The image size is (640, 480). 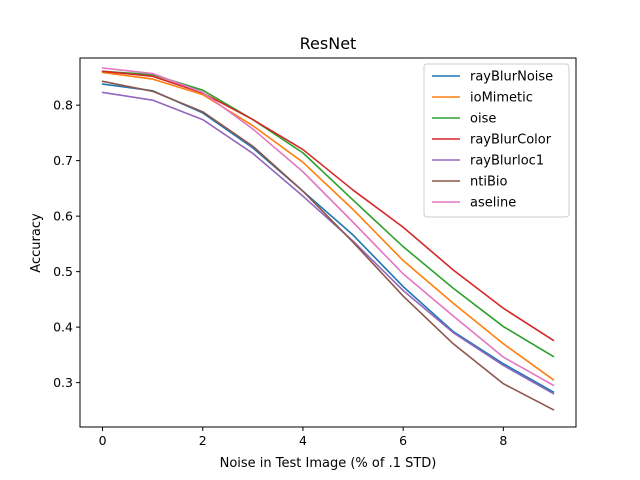 What do you see at coordinates (328, 43) in the screenshot?
I see `chart-title: ResNet` at bounding box center [328, 43].